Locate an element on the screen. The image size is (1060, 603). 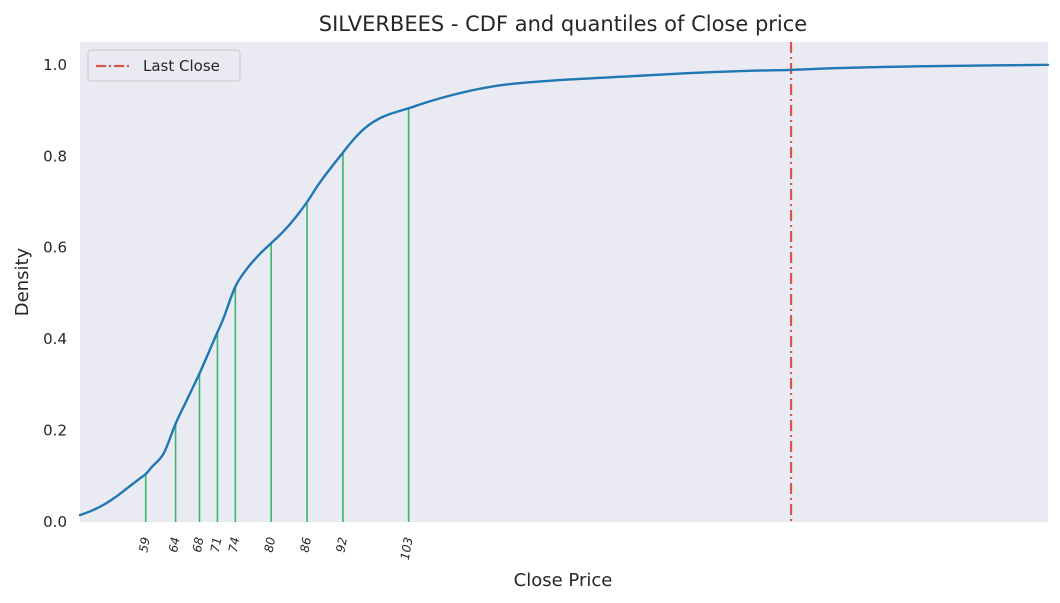
x-tick-label-103: 103 is located at coordinates (407, 548).